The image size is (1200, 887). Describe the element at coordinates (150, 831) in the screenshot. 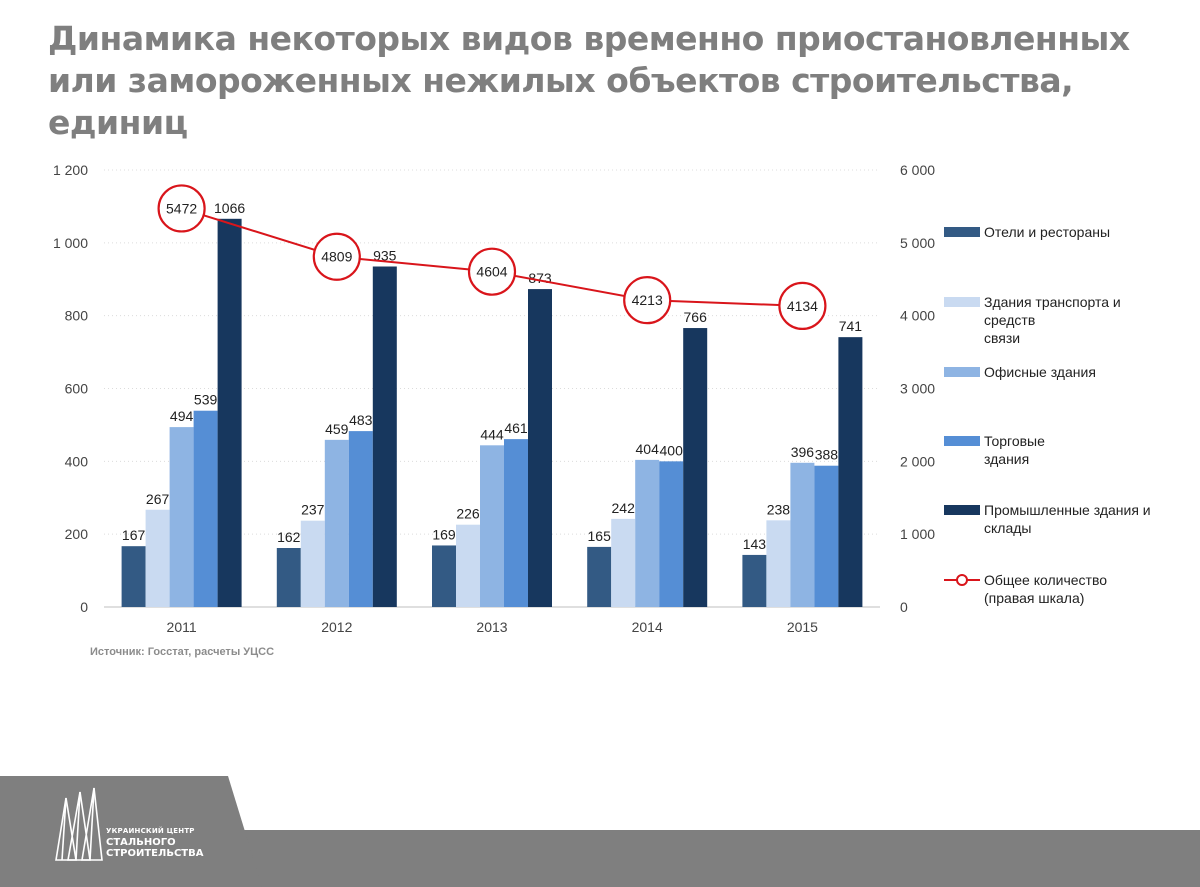

I see `logo-line1: УКРАИНСКИЙ ЦЕНТР` at that location.